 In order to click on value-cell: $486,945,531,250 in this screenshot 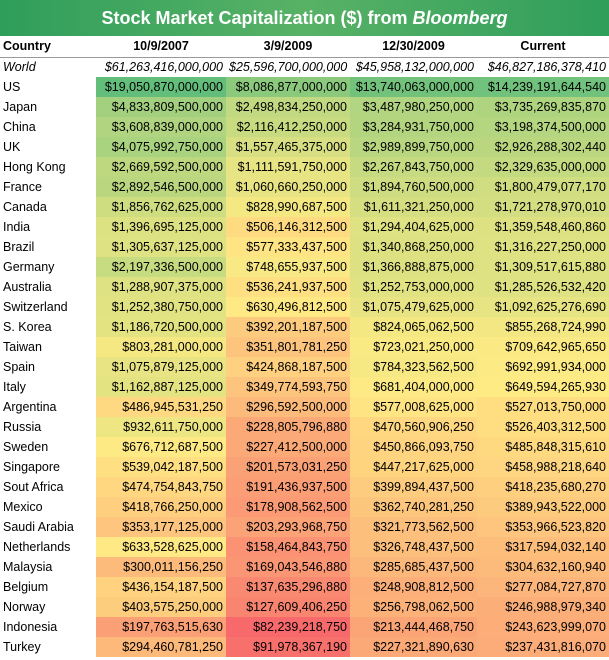, I will do `click(161, 407)`.